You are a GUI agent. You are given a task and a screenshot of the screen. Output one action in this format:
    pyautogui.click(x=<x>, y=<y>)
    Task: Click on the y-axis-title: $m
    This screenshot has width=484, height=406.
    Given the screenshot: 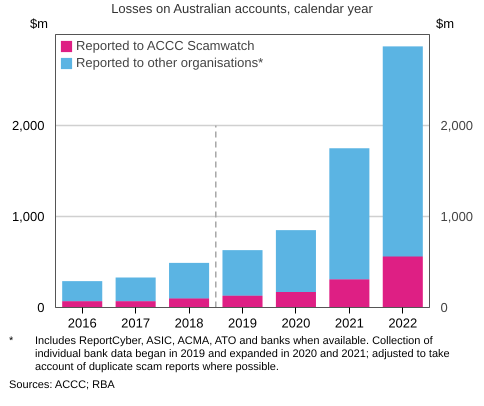 What is the action you would take?
    pyautogui.click(x=39, y=24)
    